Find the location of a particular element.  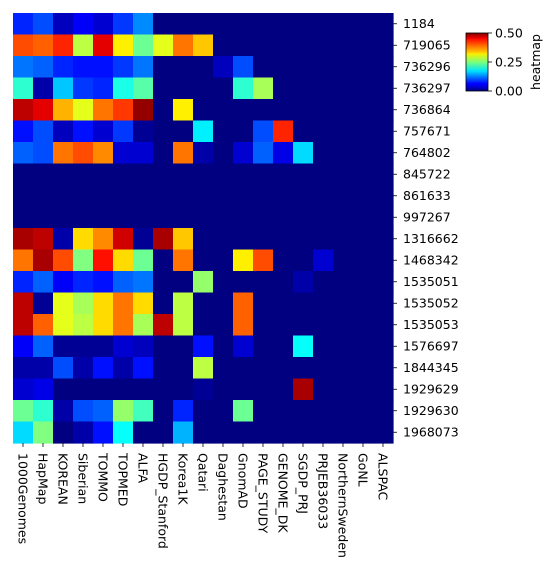

x-tick-label: GnomAD is located at coordinates (243, 481).